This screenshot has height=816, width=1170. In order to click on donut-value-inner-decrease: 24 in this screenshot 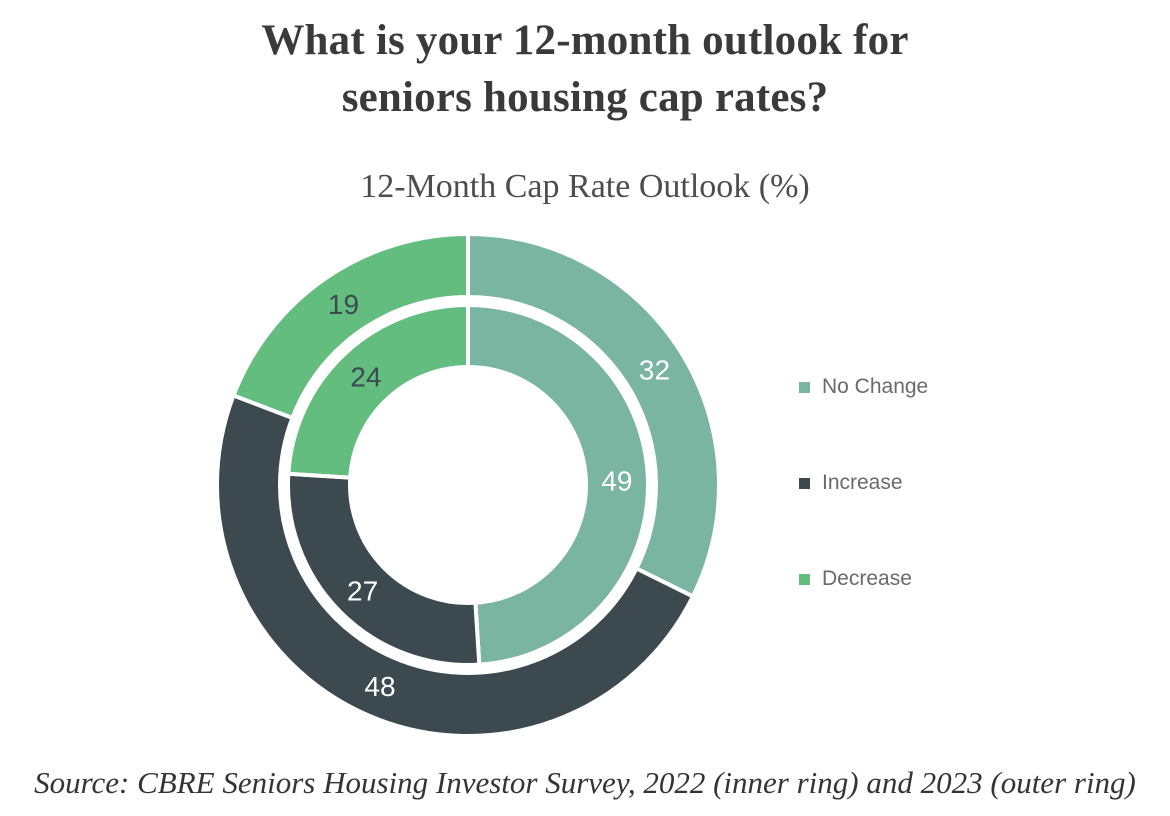, I will do `click(365, 376)`.